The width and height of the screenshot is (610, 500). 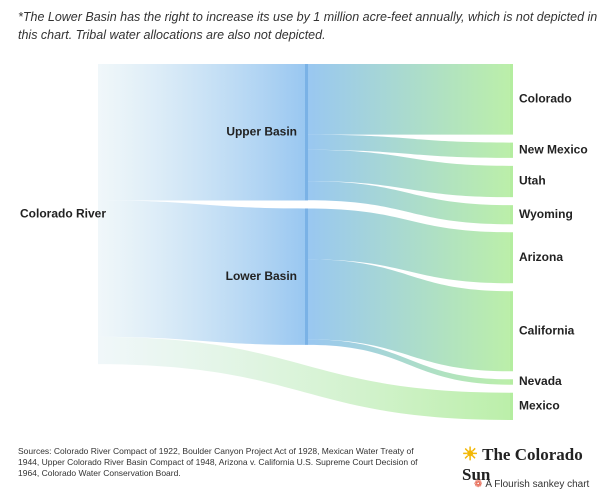 I want to click on node-label: Mexico, so click(x=539, y=406).